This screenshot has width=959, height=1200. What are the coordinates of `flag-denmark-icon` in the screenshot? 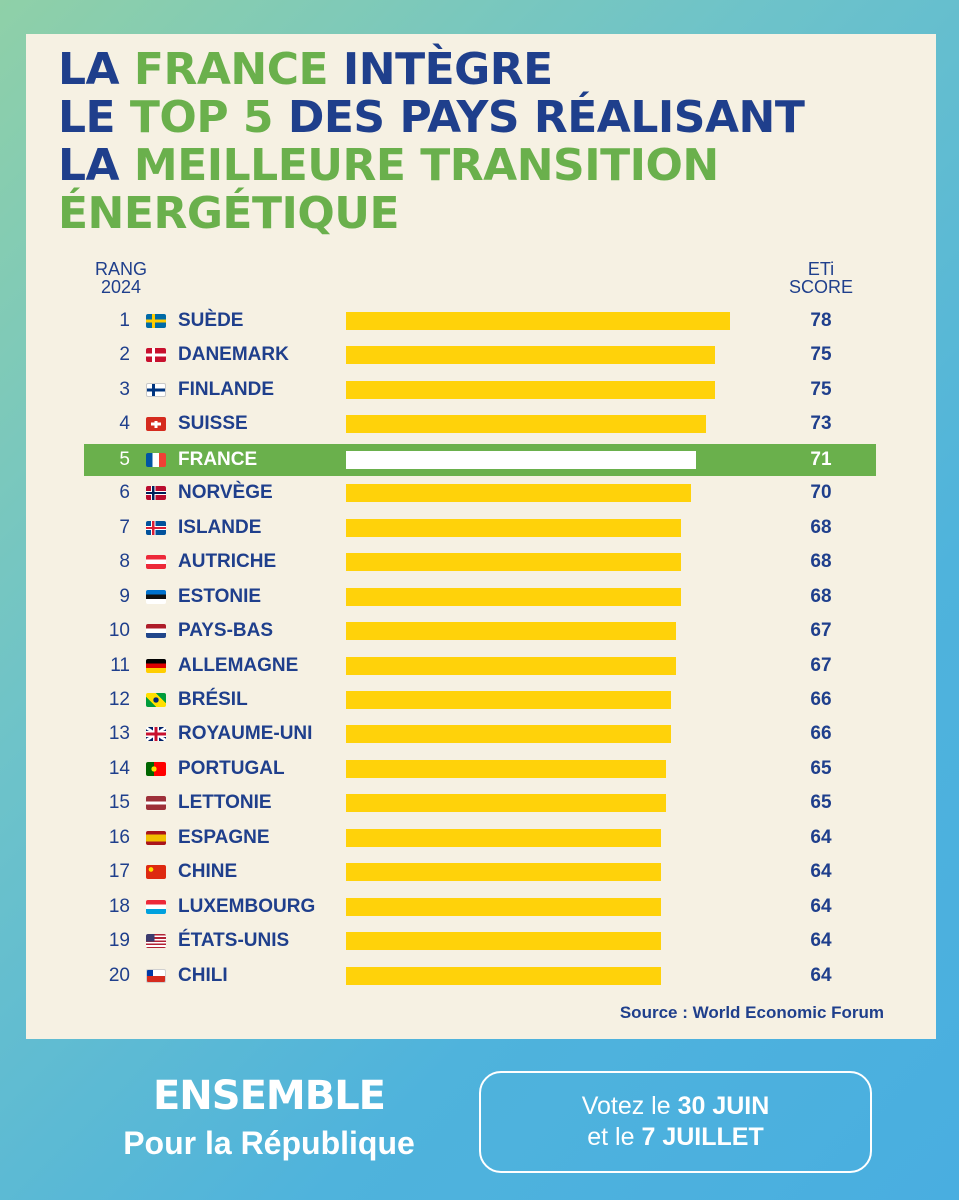 It's located at (156, 355).